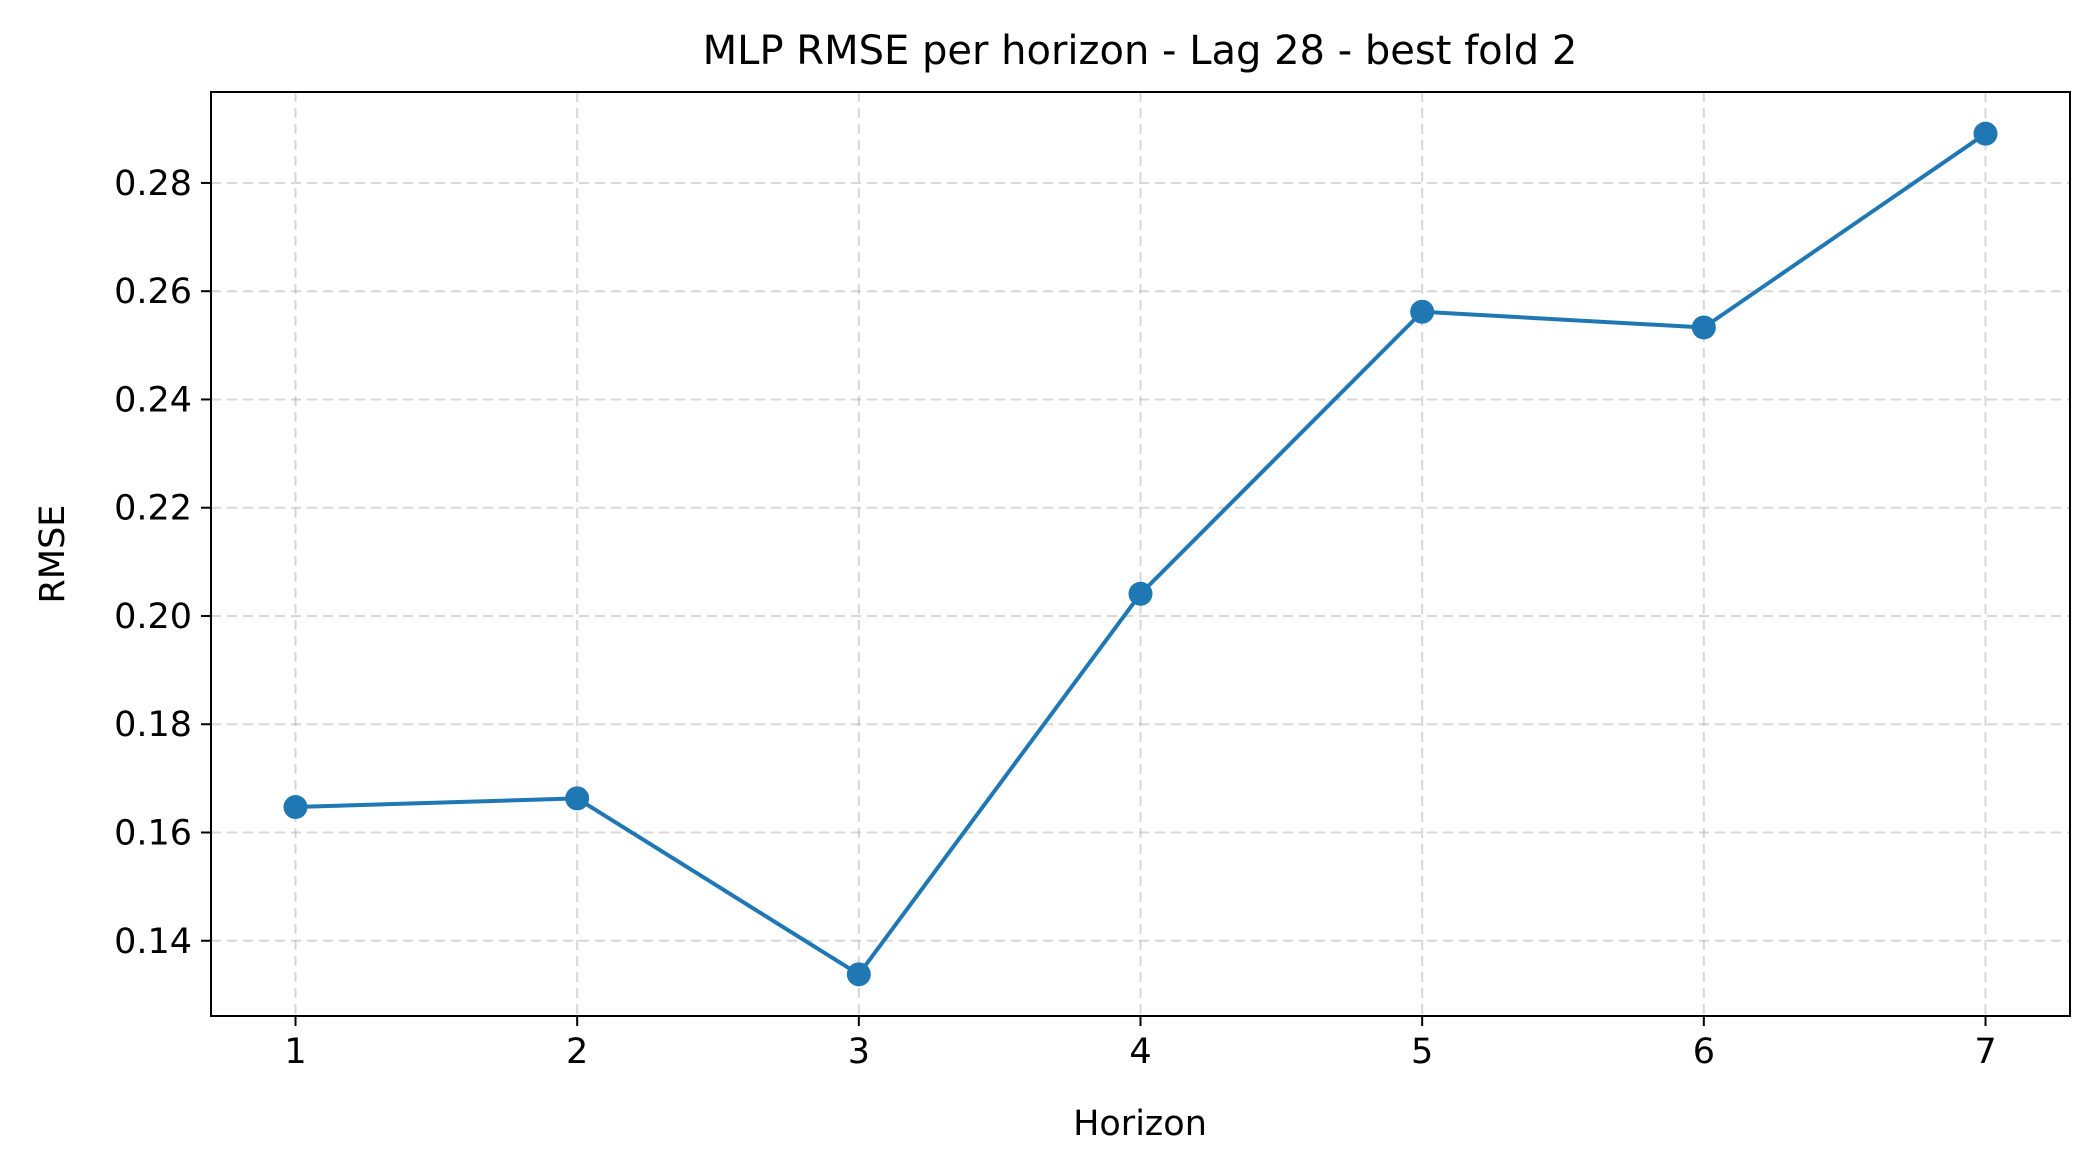  What do you see at coordinates (53, 554) in the screenshot?
I see `y-axis-label: RMSE` at bounding box center [53, 554].